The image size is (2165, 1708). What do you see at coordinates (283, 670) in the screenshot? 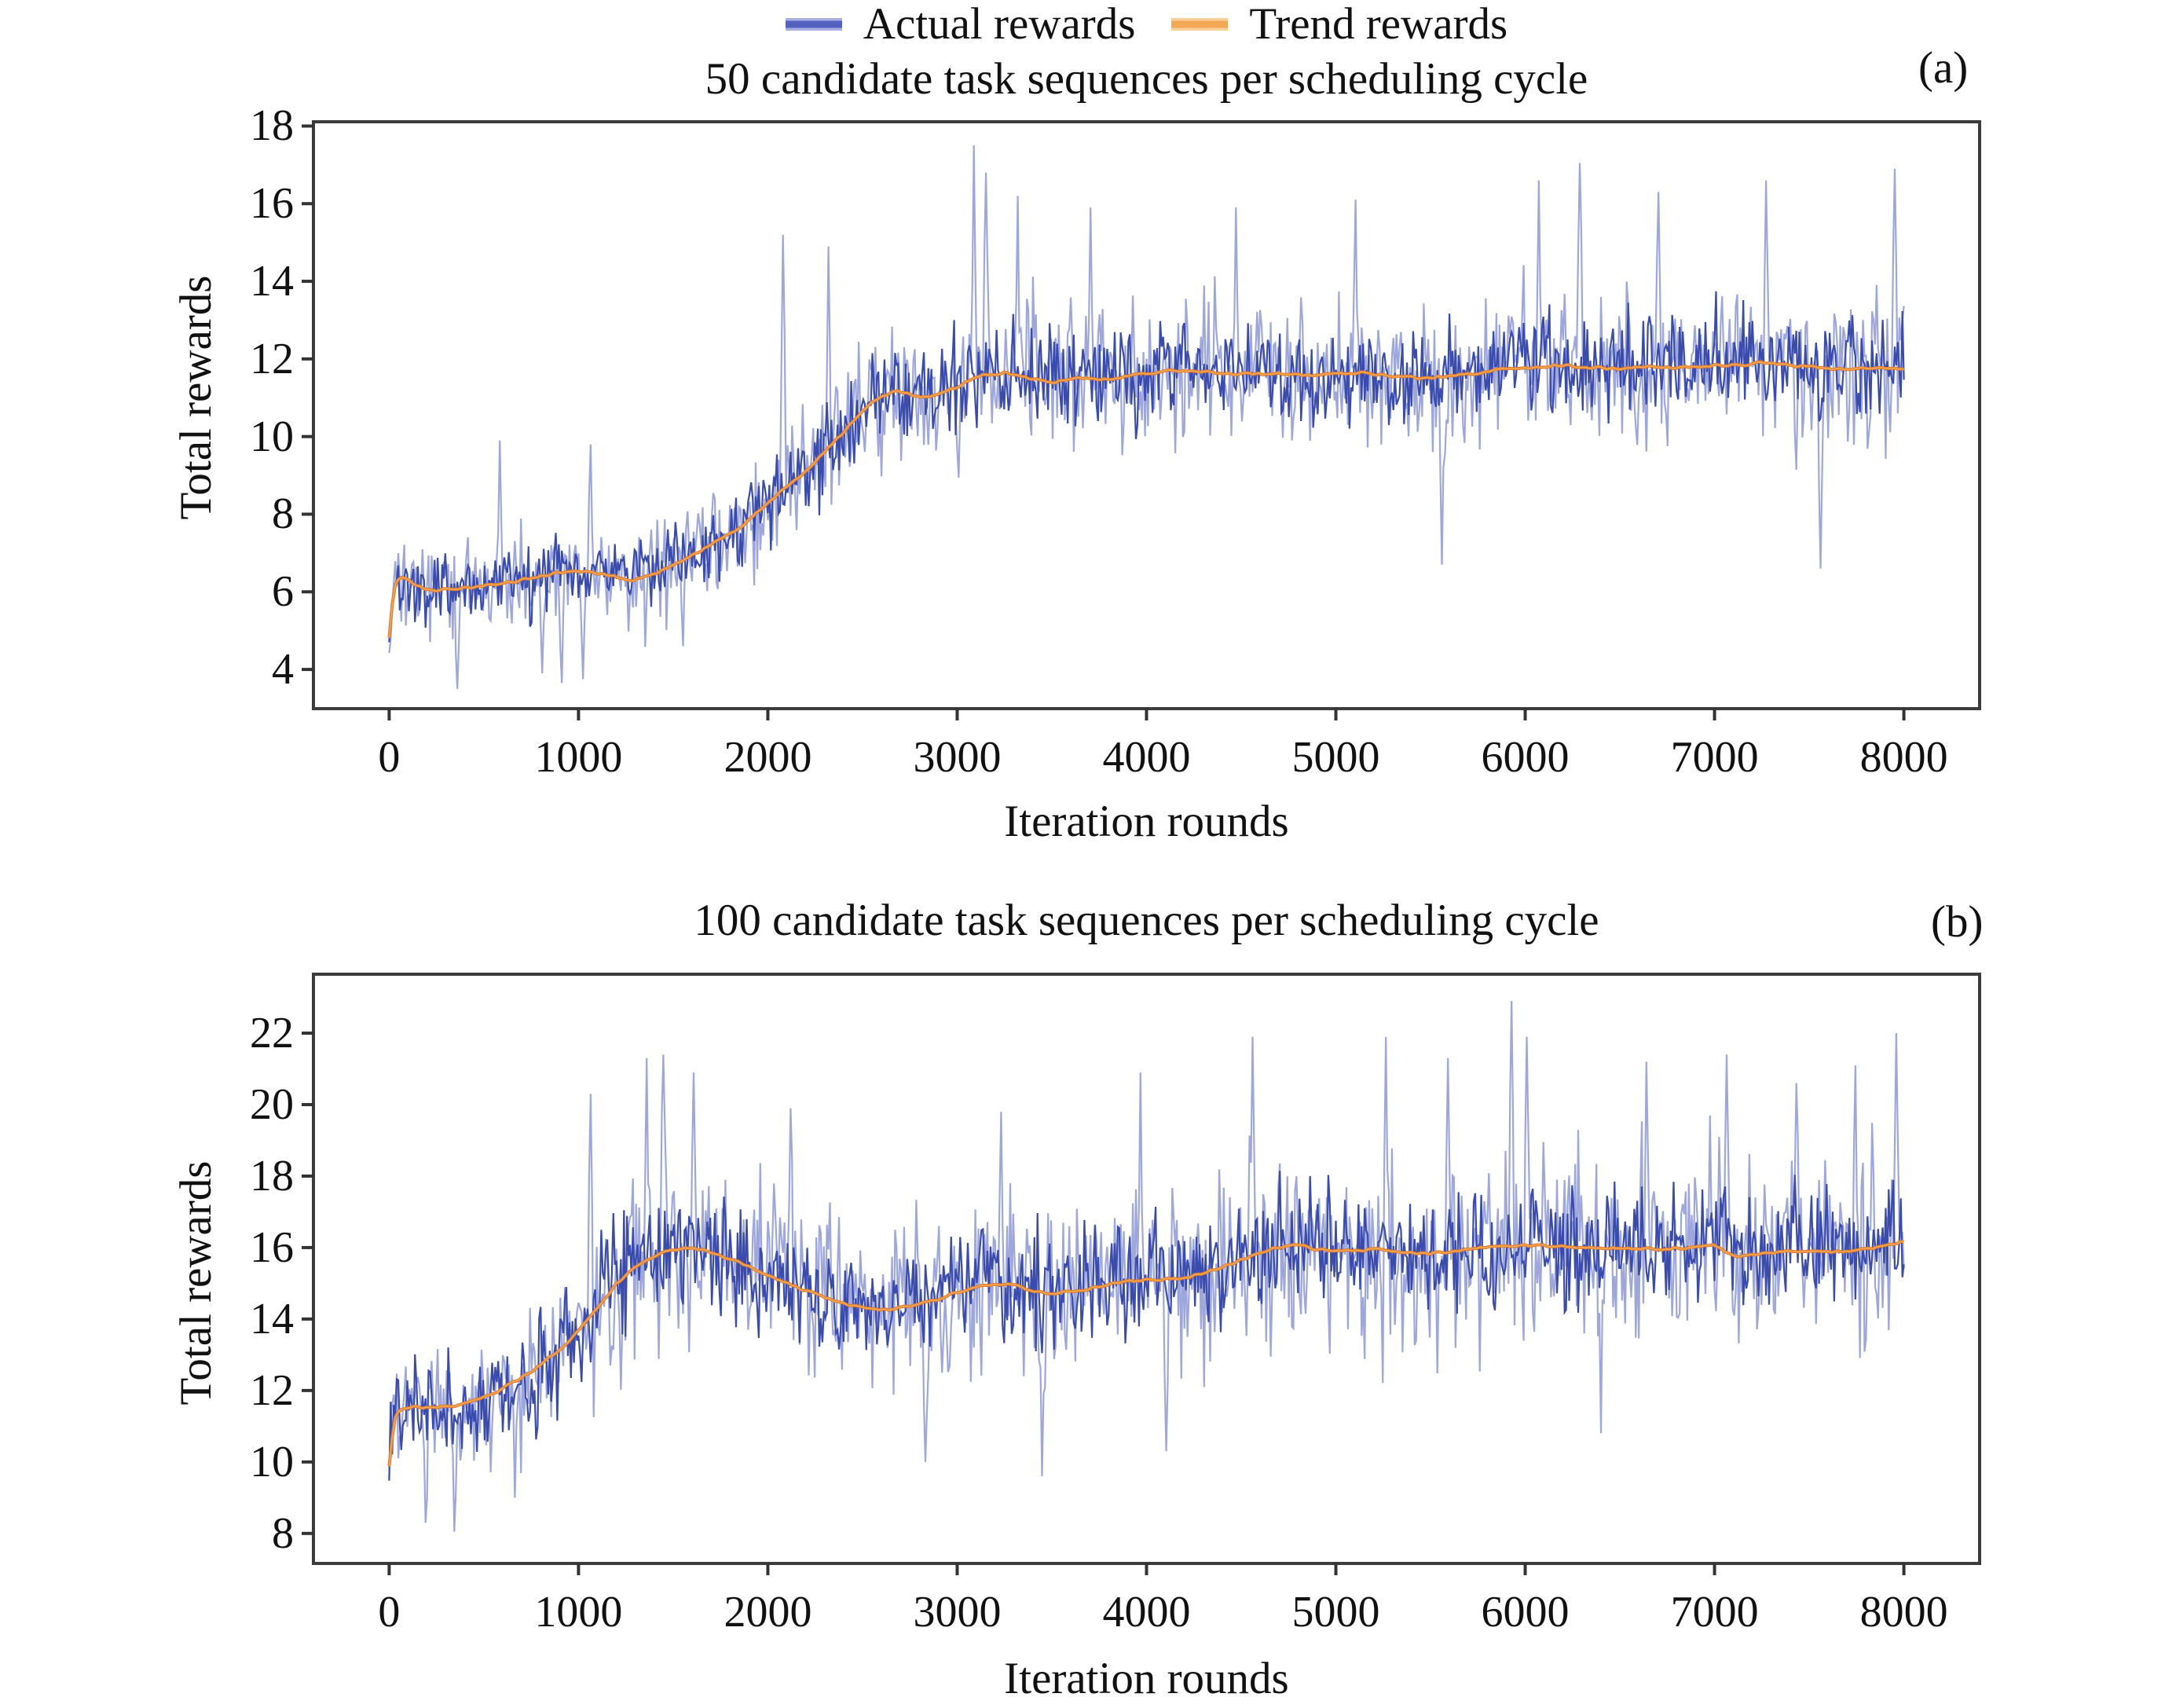
I see `y-tick-label: 4` at bounding box center [283, 670].